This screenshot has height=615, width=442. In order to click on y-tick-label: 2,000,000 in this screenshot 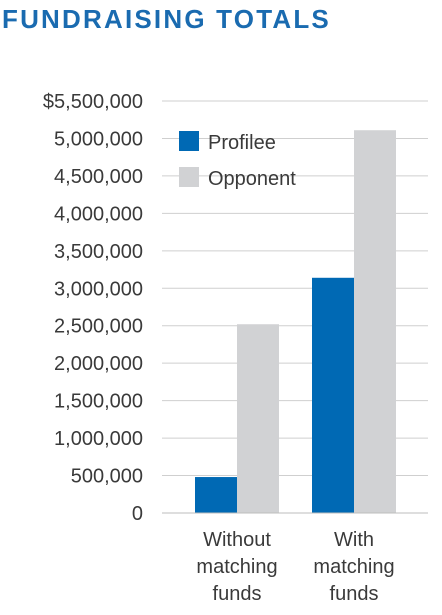, I will do `click(98, 364)`.